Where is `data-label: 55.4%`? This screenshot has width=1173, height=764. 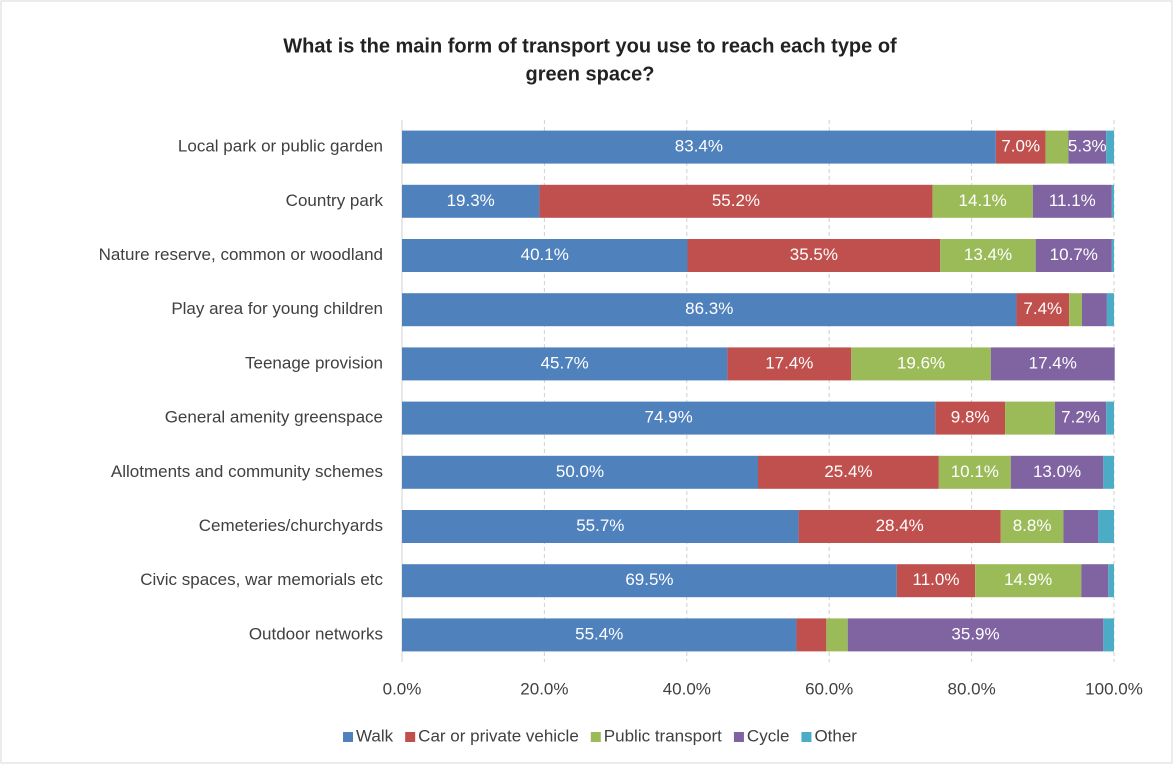
data-label: 55.4% is located at coordinates (599, 633).